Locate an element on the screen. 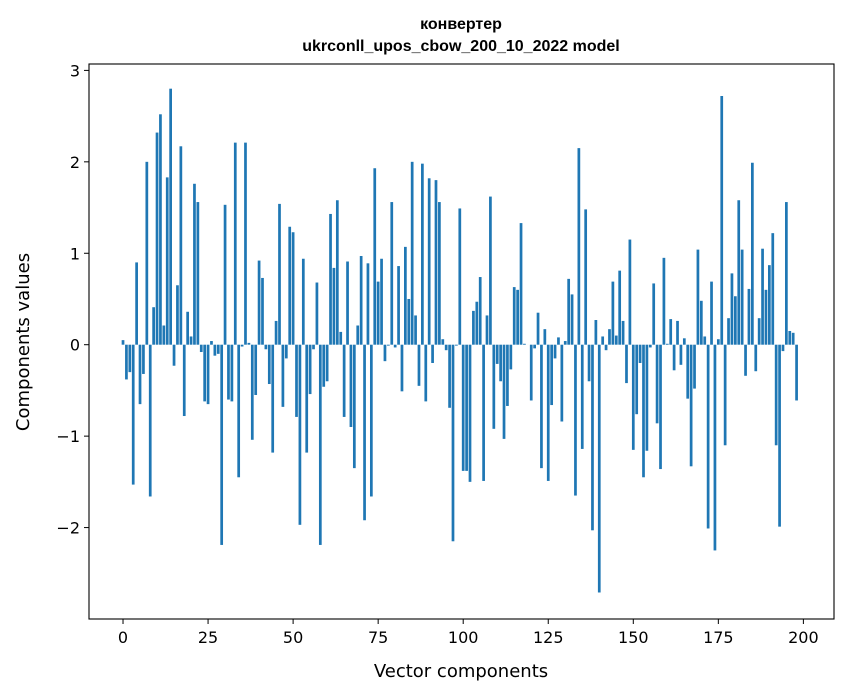 This screenshot has width=847, height=696. y-tick-label: 2 is located at coordinates (75, 162).